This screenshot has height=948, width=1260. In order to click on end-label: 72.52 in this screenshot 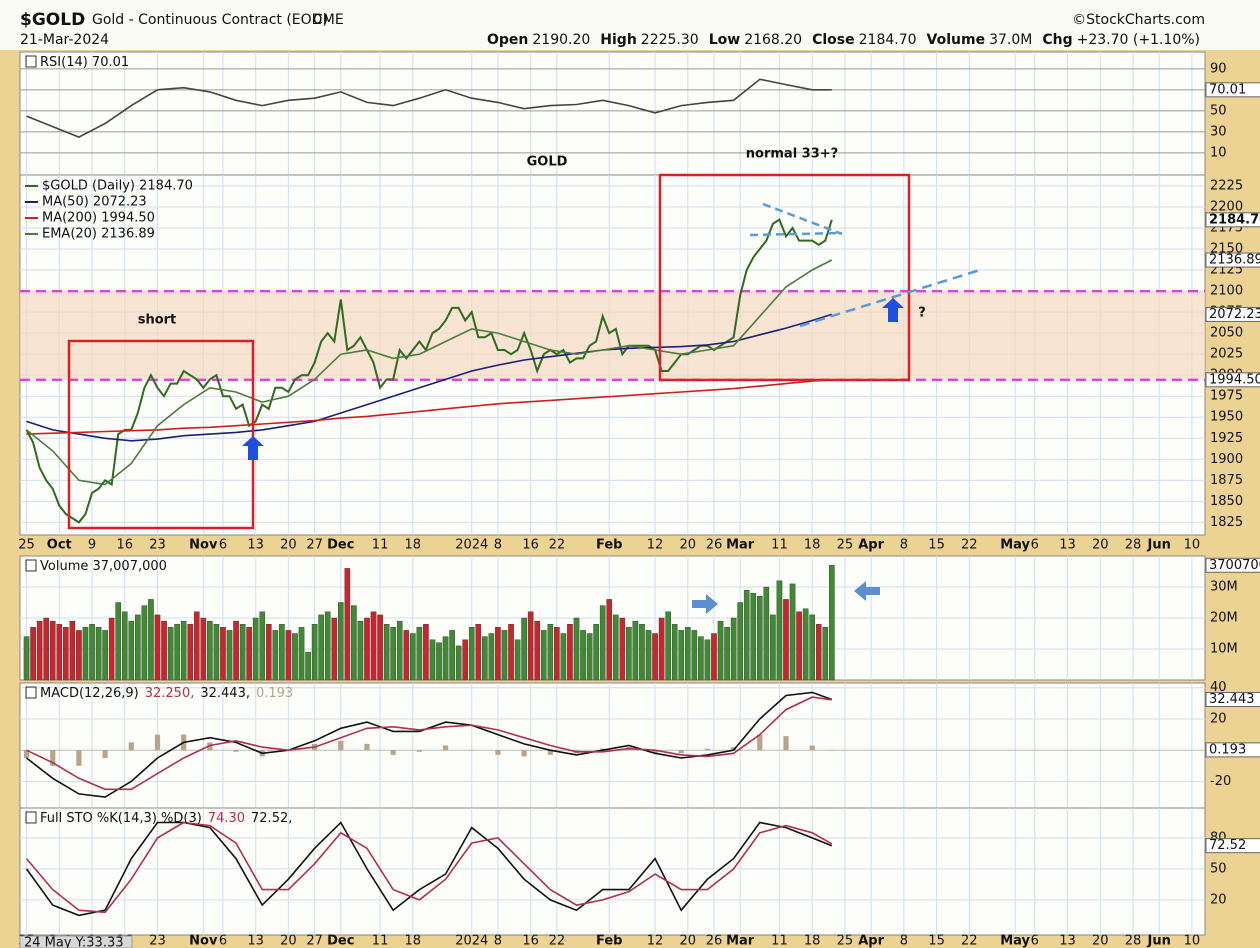, I will do `click(1227, 845)`.